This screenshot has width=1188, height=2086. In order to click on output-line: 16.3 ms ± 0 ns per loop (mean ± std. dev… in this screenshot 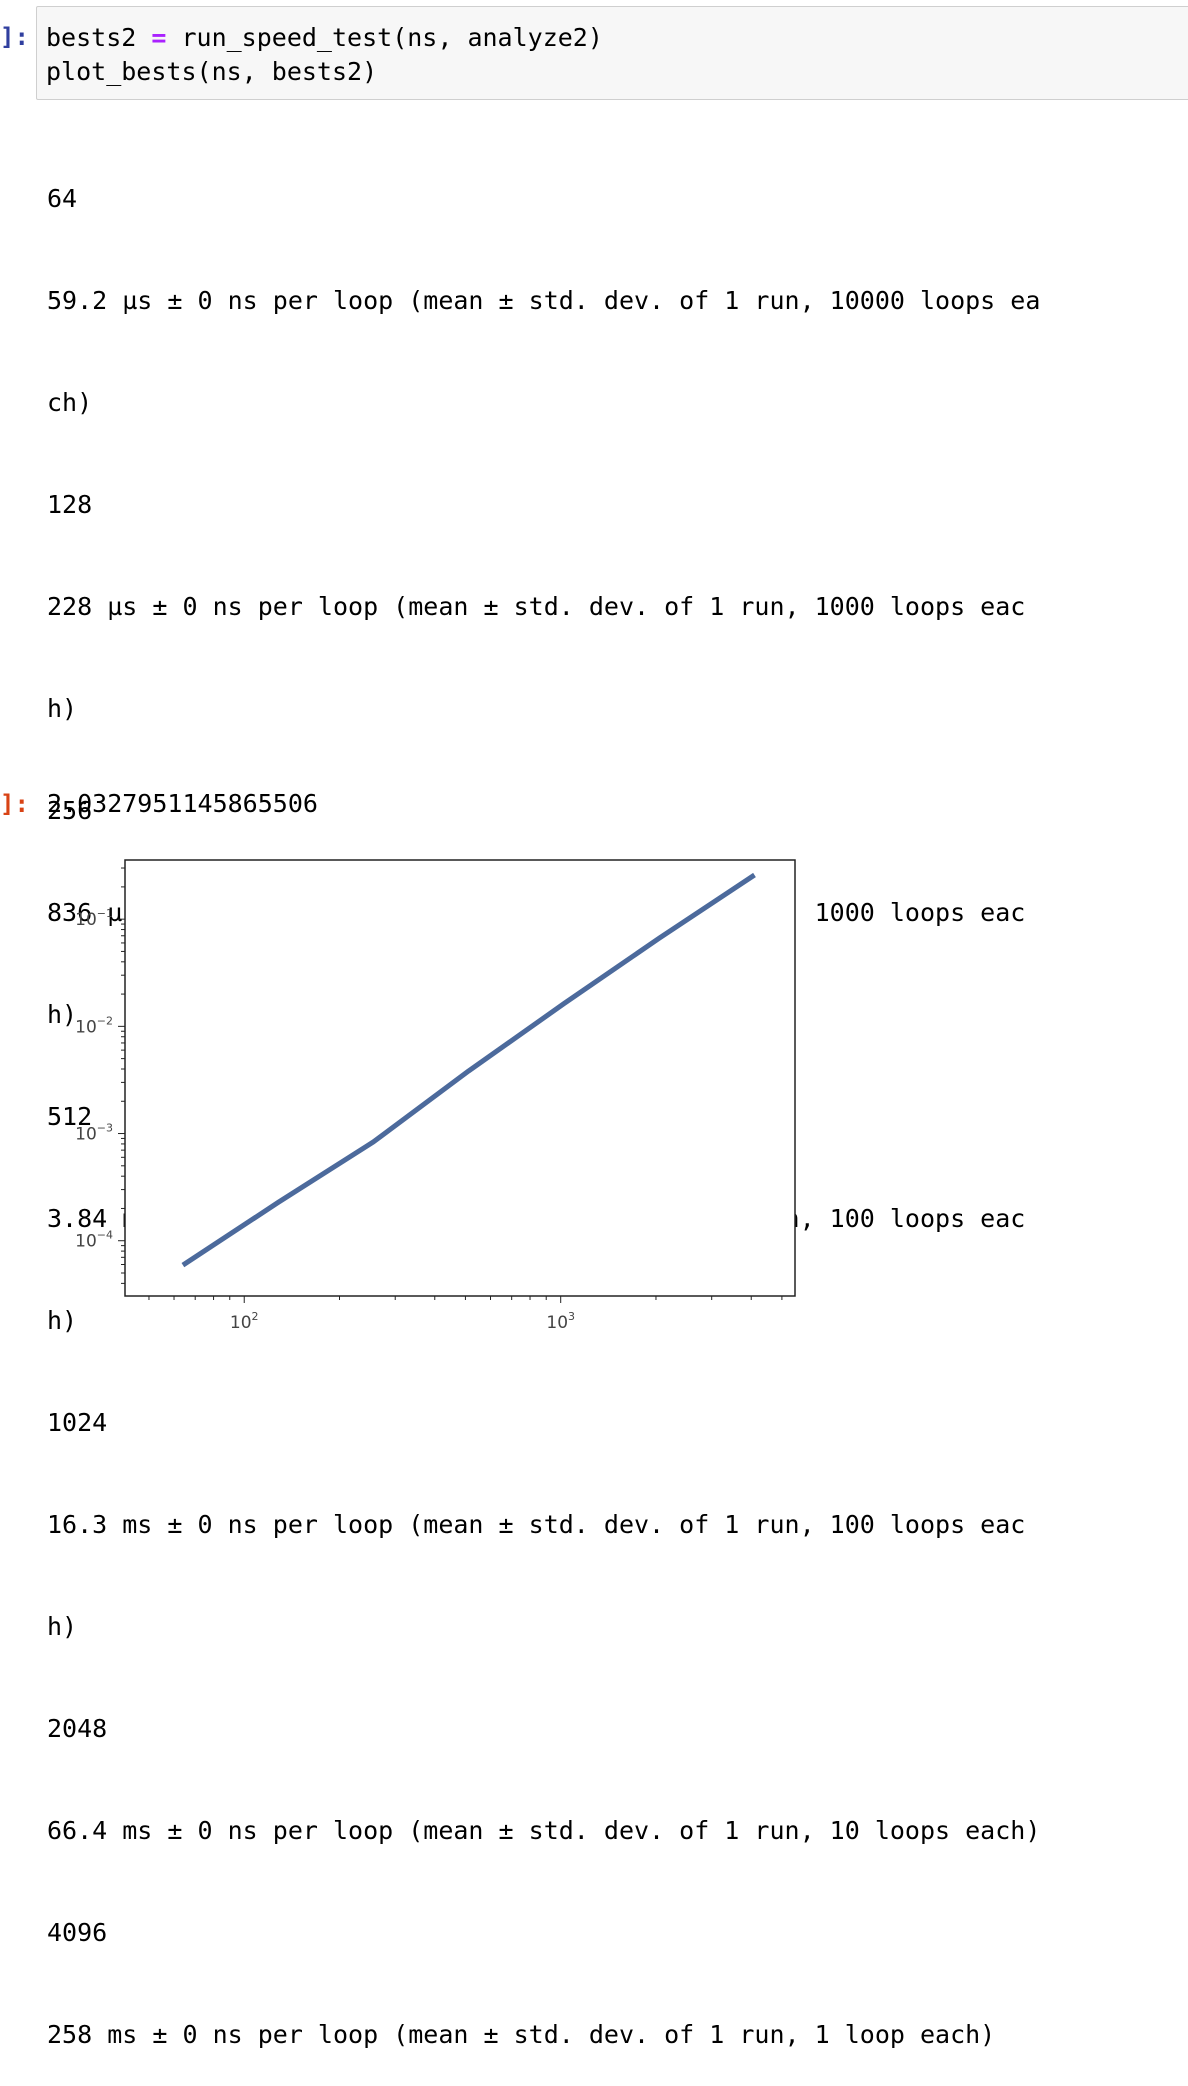, I will do `click(536, 1524)`.